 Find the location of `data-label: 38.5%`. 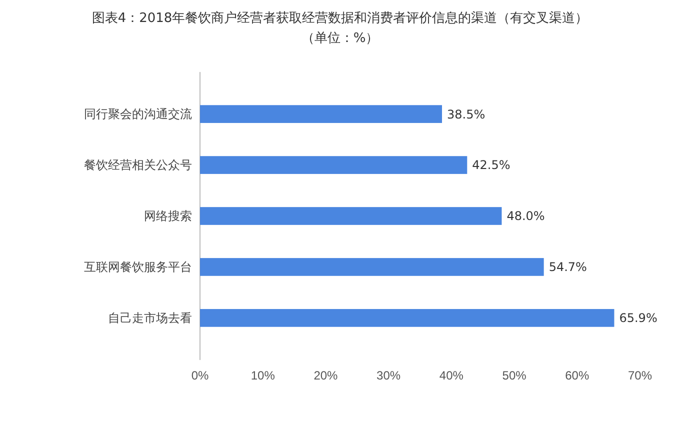

data-label: 38.5% is located at coordinates (466, 114).